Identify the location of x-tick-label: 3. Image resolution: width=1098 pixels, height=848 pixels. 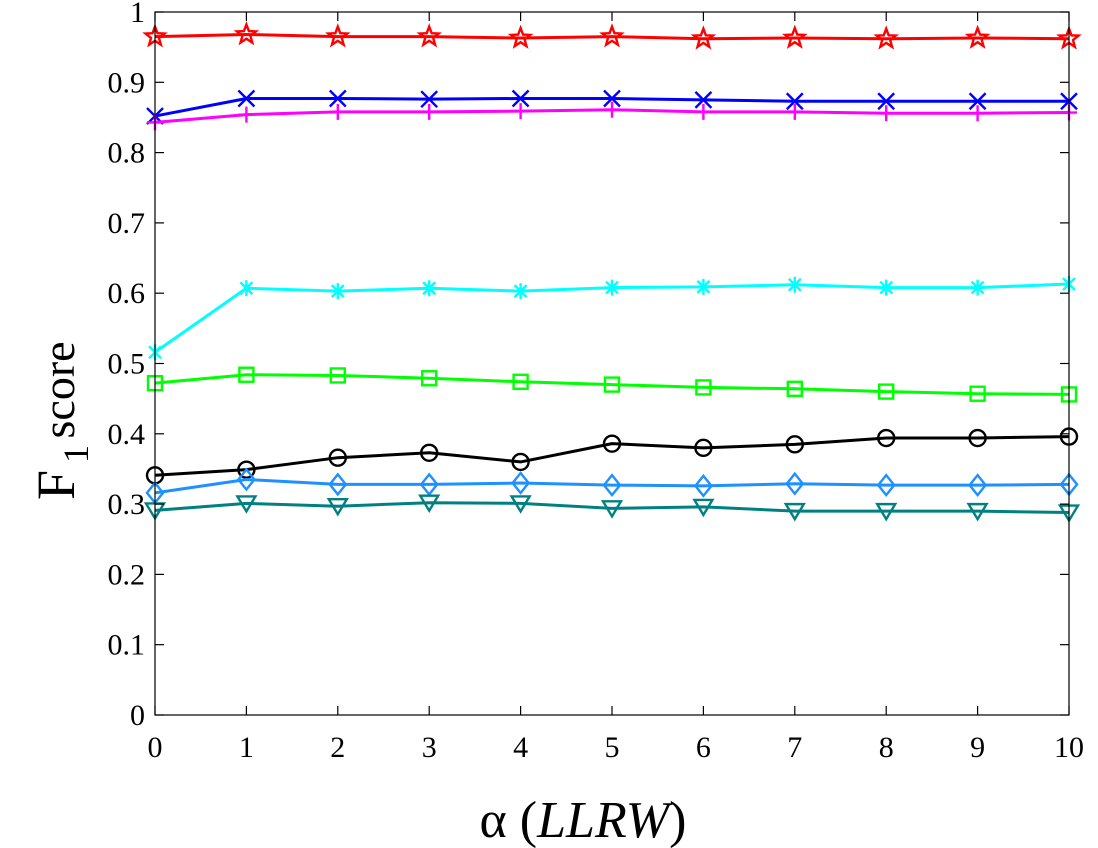
(429, 747).